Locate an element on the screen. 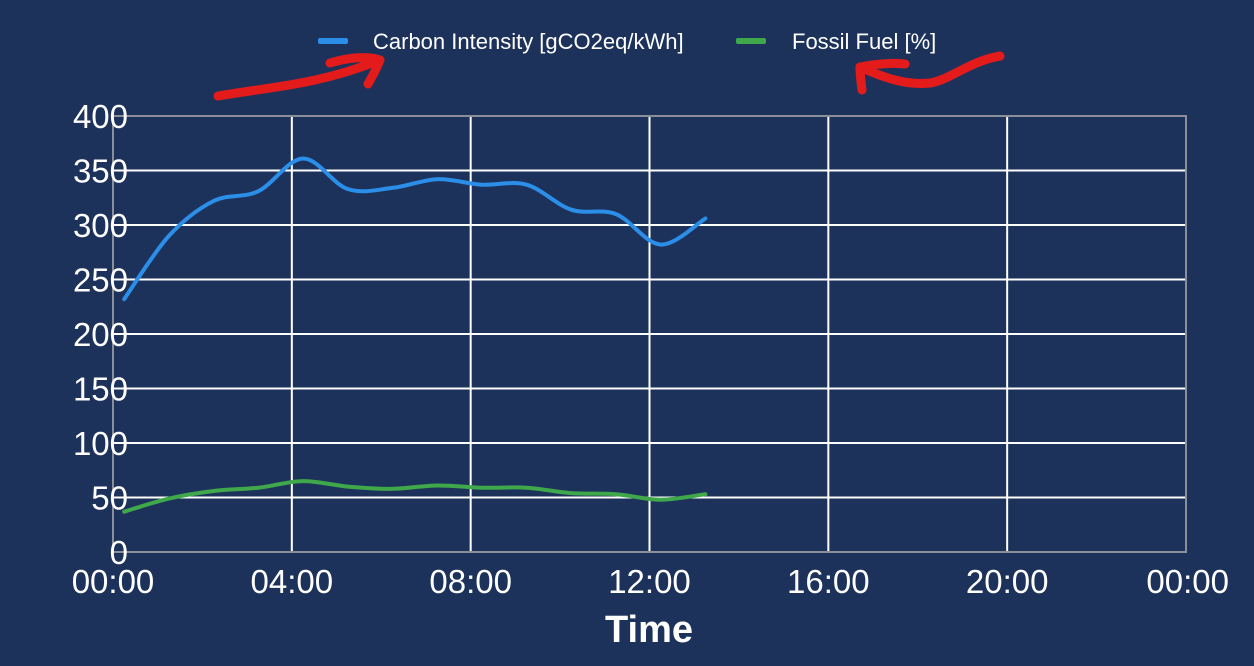 The width and height of the screenshot is (1254, 666). x-tick-label: 08:00 is located at coordinates (470, 581).